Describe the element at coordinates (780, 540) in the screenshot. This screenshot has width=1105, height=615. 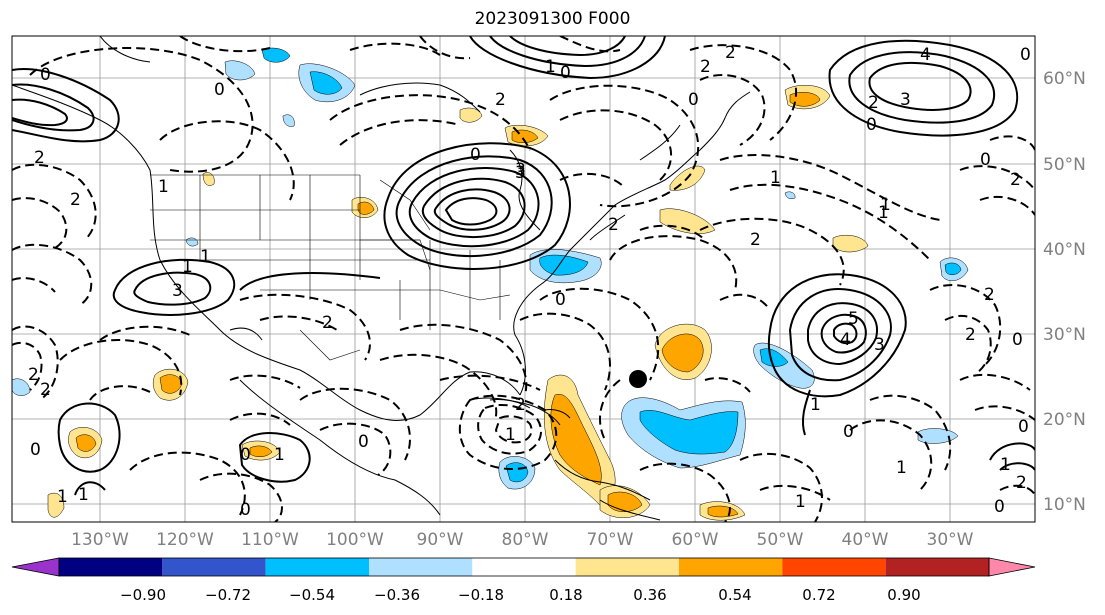
I see `lon-label: 50°W` at that location.